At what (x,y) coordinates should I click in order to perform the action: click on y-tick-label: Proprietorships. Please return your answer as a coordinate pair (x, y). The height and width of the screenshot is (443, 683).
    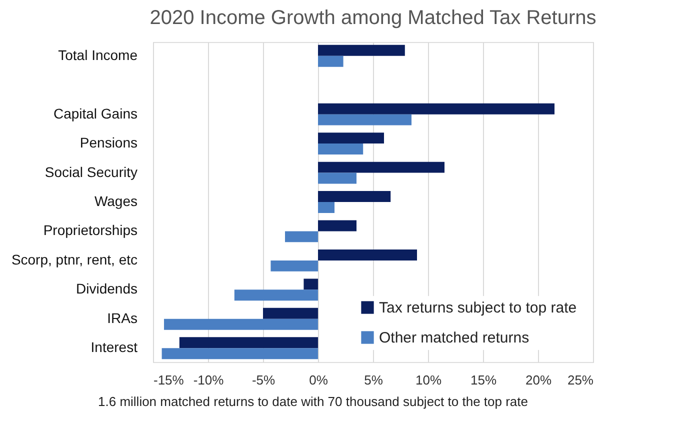
    Looking at the image, I should click on (90, 230).